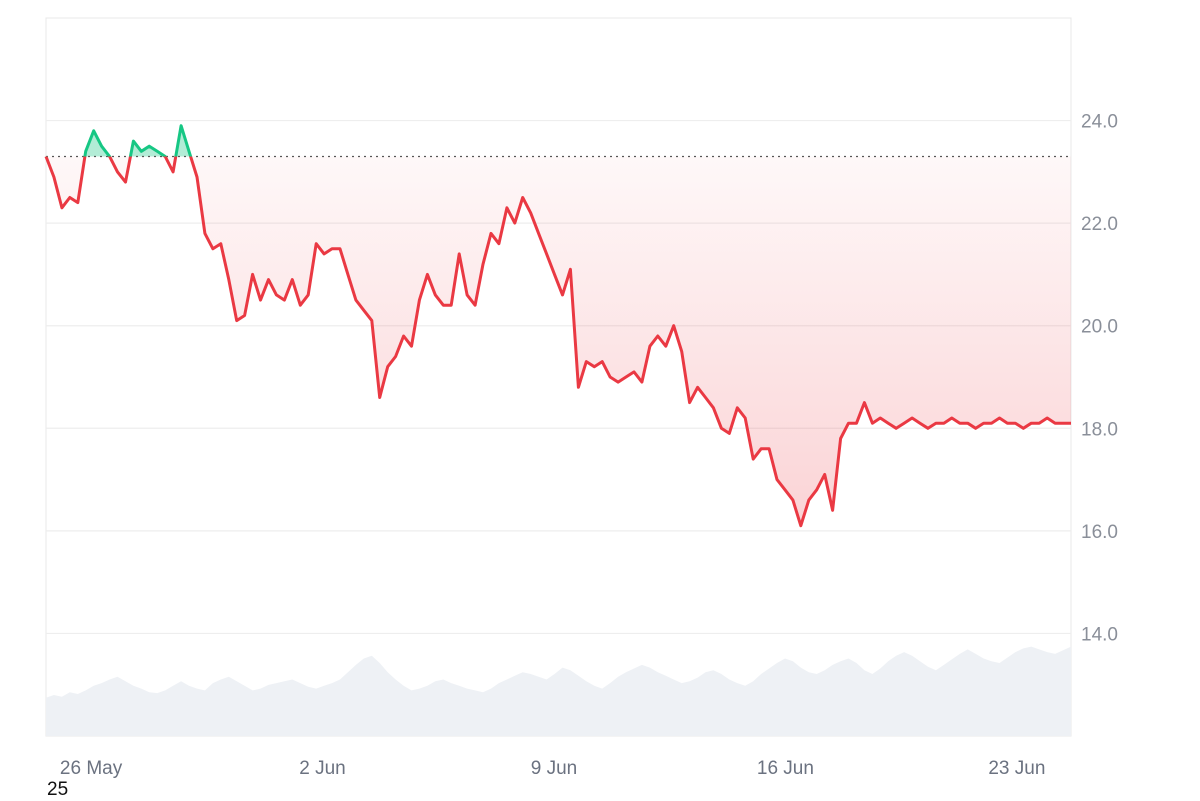 The width and height of the screenshot is (1200, 801). What do you see at coordinates (1099, 634) in the screenshot?
I see `y-tick-label: 14.0` at bounding box center [1099, 634].